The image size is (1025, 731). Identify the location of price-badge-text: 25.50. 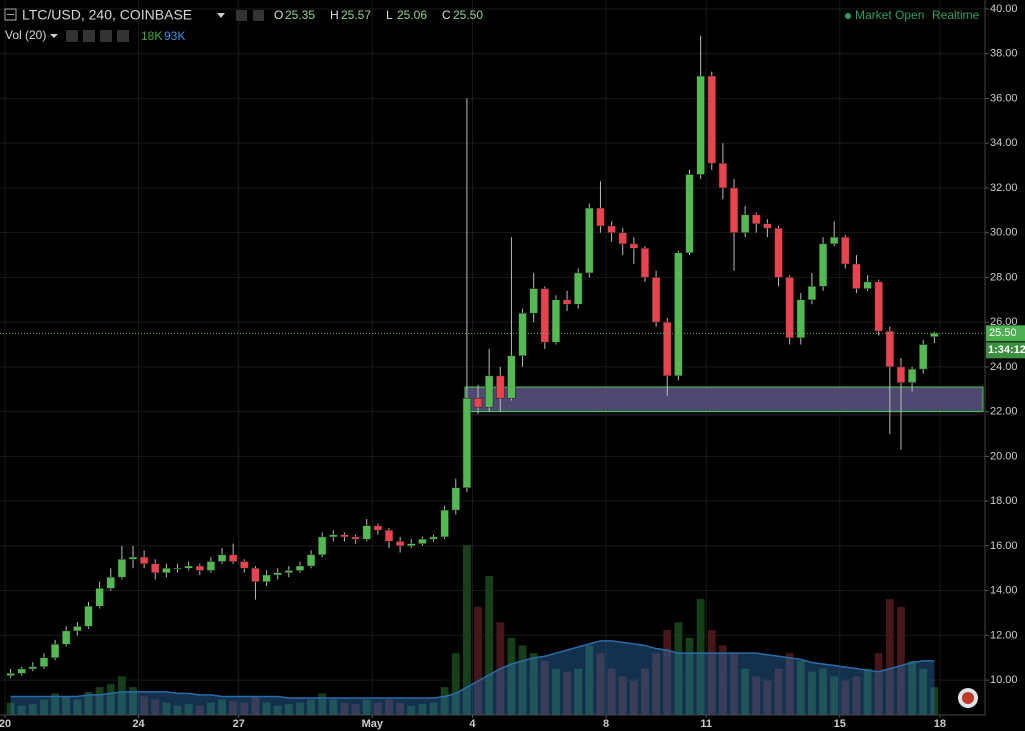
(1003, 333).